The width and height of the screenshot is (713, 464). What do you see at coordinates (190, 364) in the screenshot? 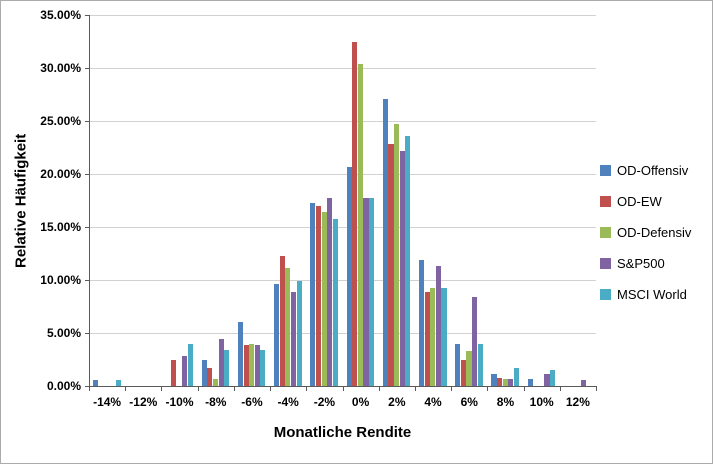
I see `bar-MSCI World--10%` at bounding box center [190, 364].